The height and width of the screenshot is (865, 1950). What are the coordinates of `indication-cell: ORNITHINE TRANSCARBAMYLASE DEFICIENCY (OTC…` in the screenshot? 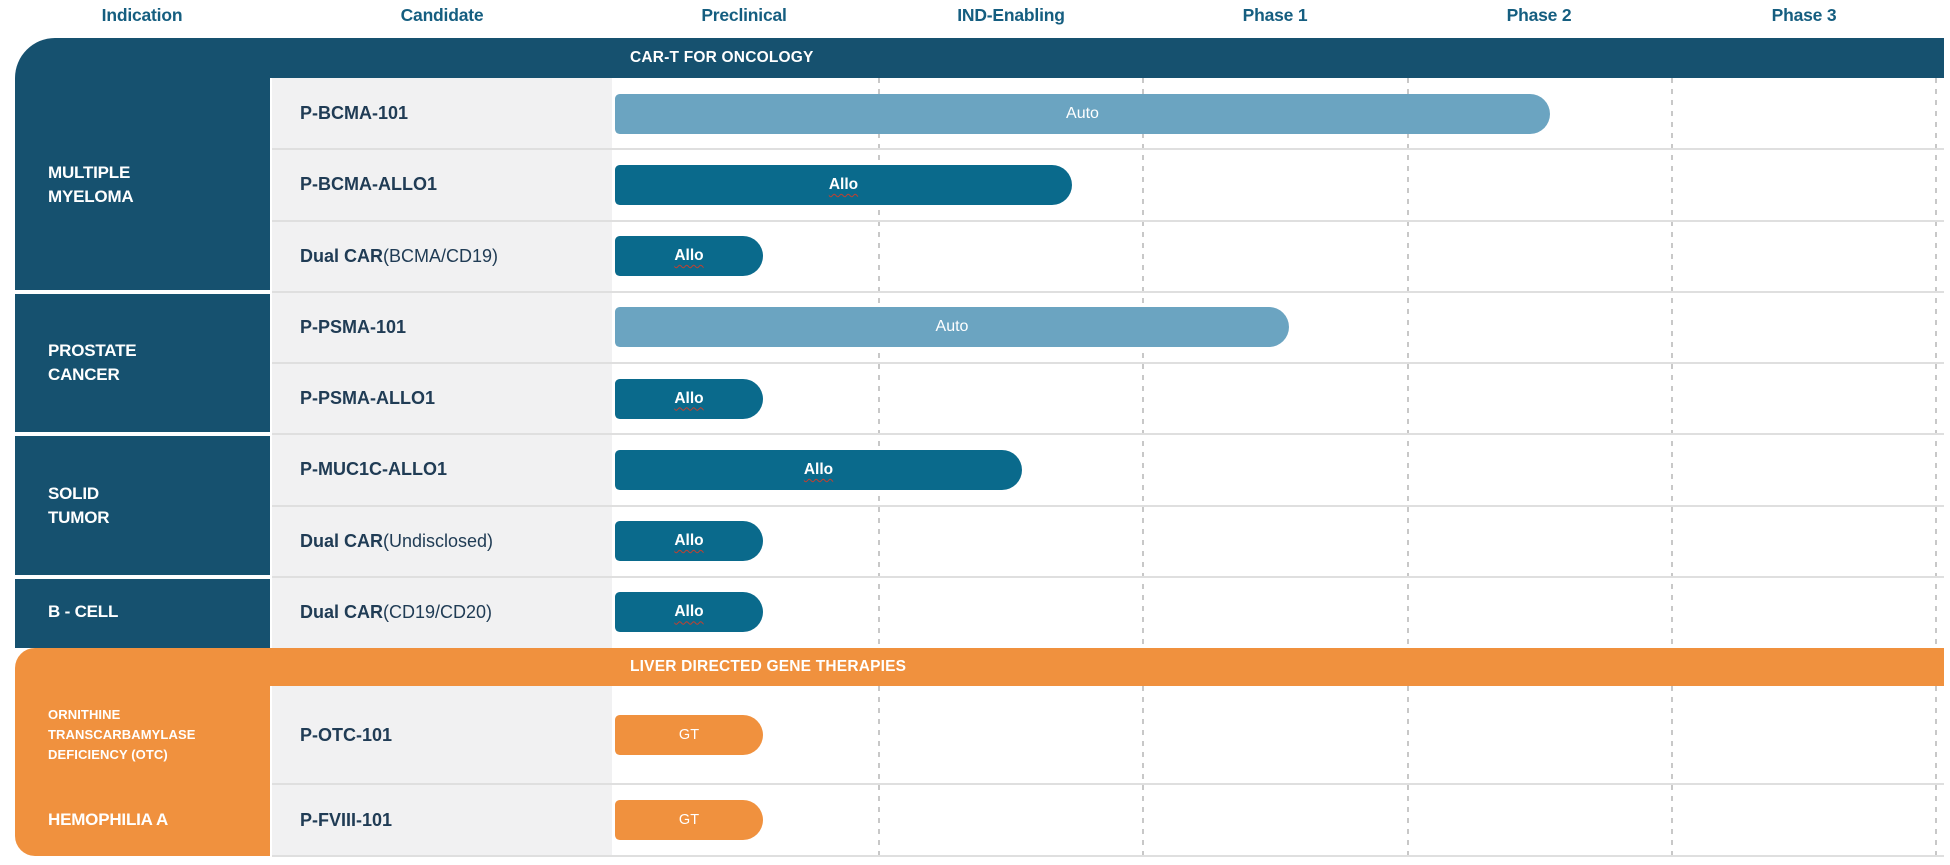 It's located at (142, 735).